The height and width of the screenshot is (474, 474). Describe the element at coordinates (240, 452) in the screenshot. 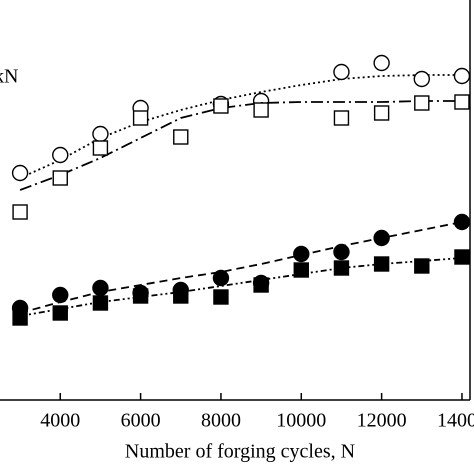

I see `x-axis-label: Number of forging cycles, N` at that location.